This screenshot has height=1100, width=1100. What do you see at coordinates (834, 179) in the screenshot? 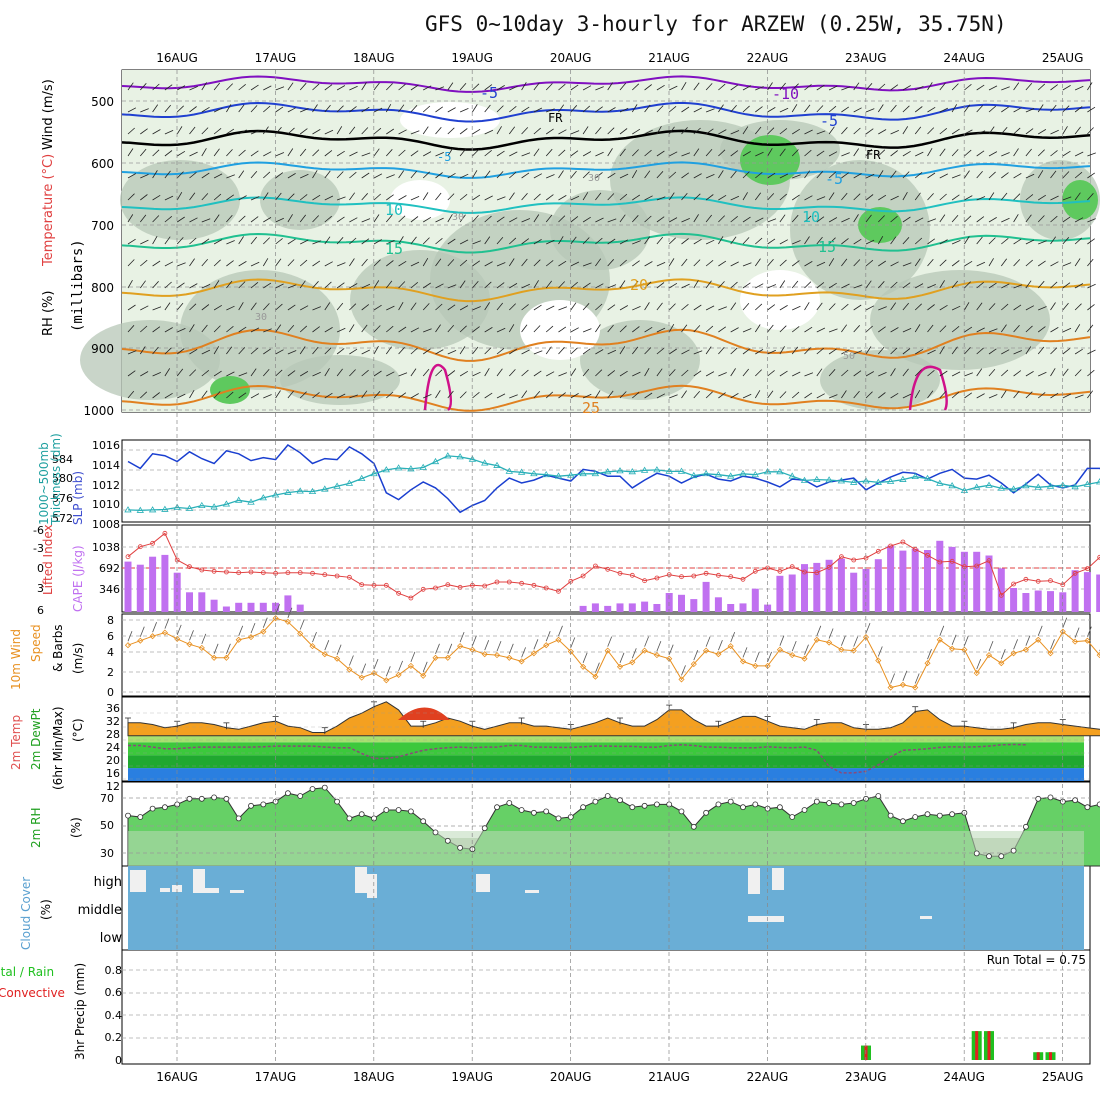
I see `contour-label: -5` at bounding box center [834, 179].